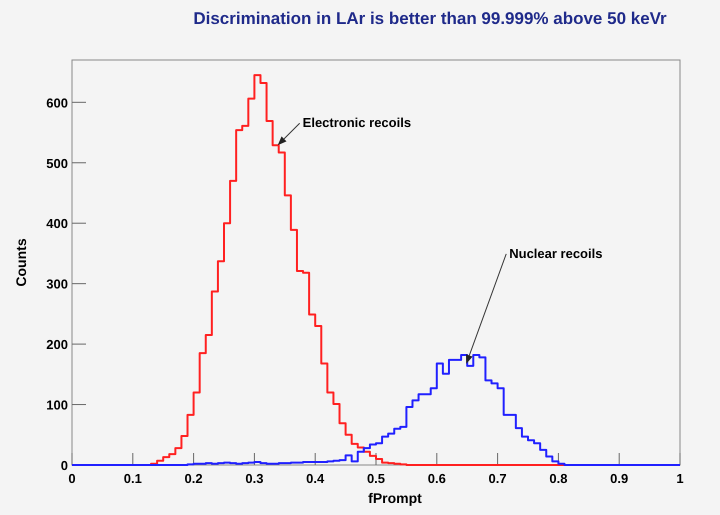  I want to click on y-axis-title: Counts, so click(21, 262).